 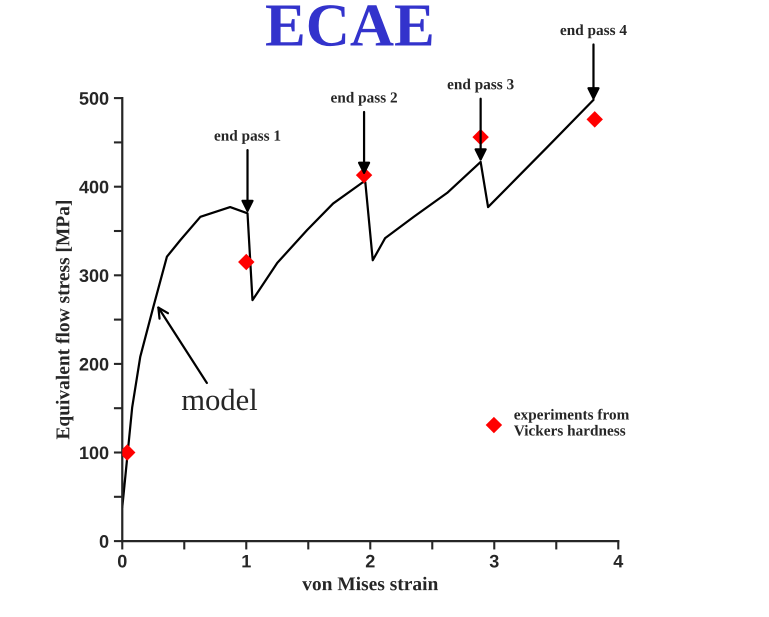 I want to click on chart-title: ECAE, so click(x=349, y=25).